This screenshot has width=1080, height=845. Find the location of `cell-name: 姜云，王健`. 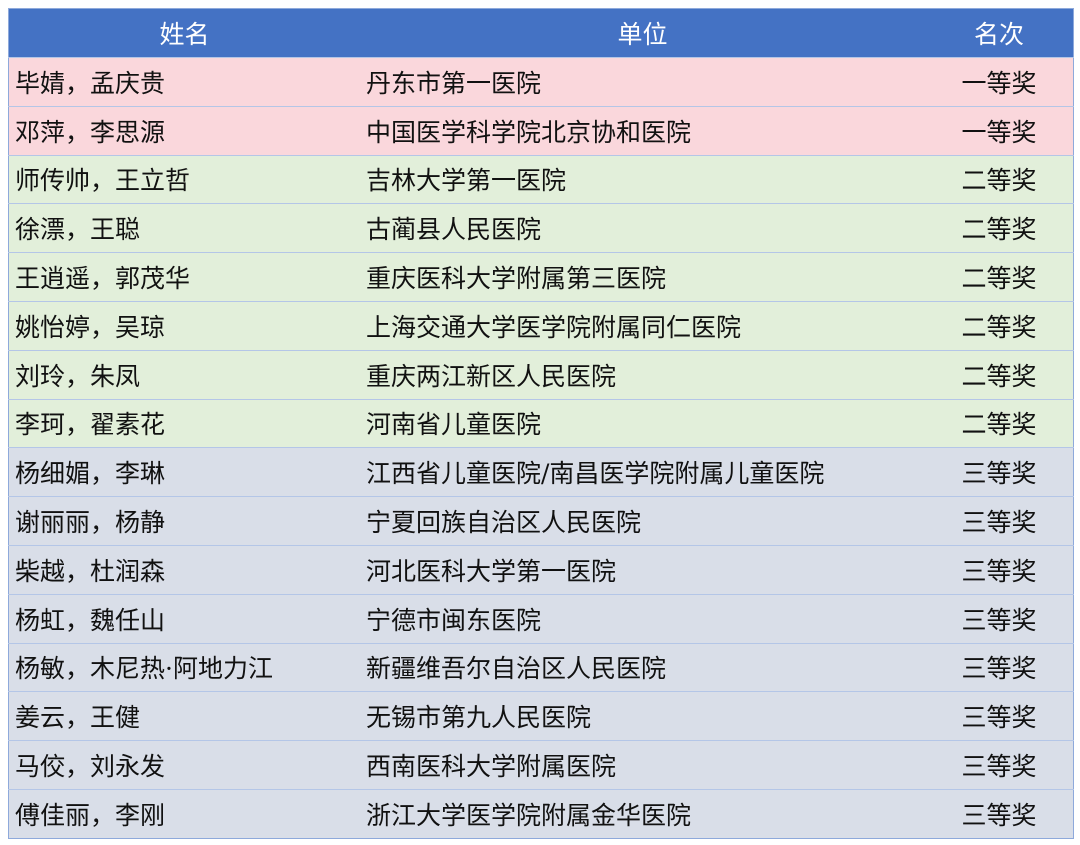

cell-name: 姜云，王健 is located at coordinates (184, 716).